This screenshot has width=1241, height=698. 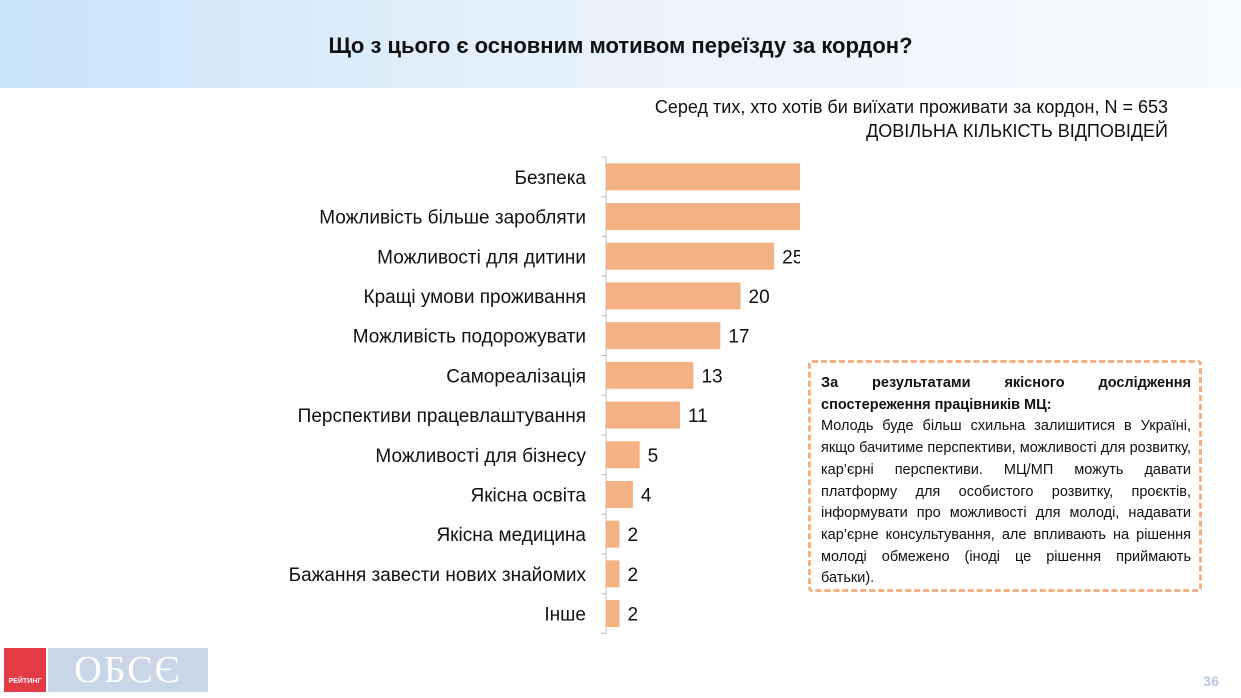 I want to click on category-label: Можливість подорожувати, so click(x=469, y=337).